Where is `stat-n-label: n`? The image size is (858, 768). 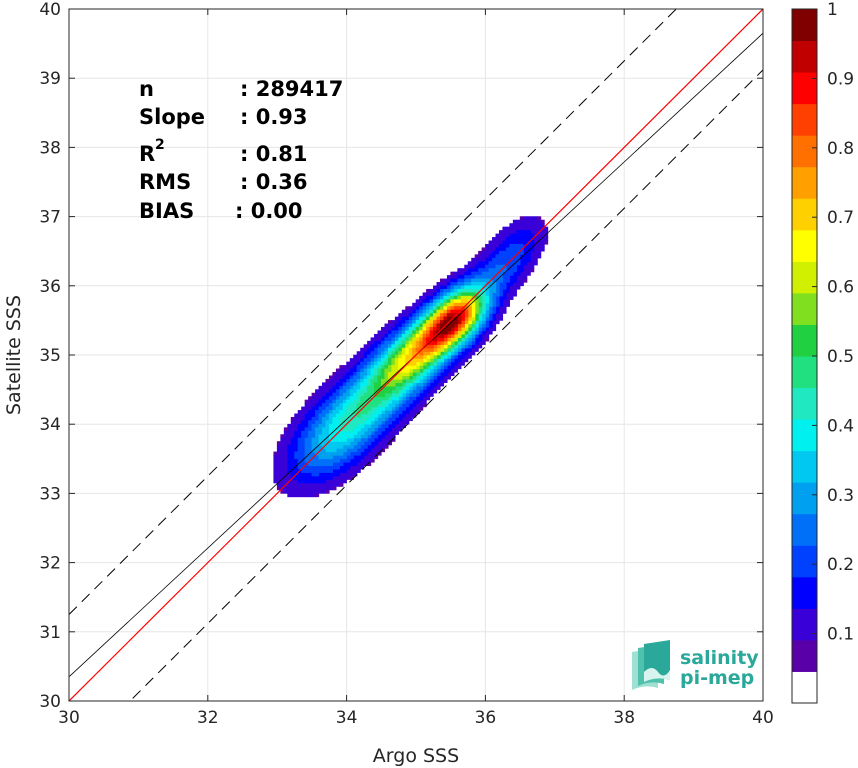
stat-n-label: n is located at coordinates (146, 89).